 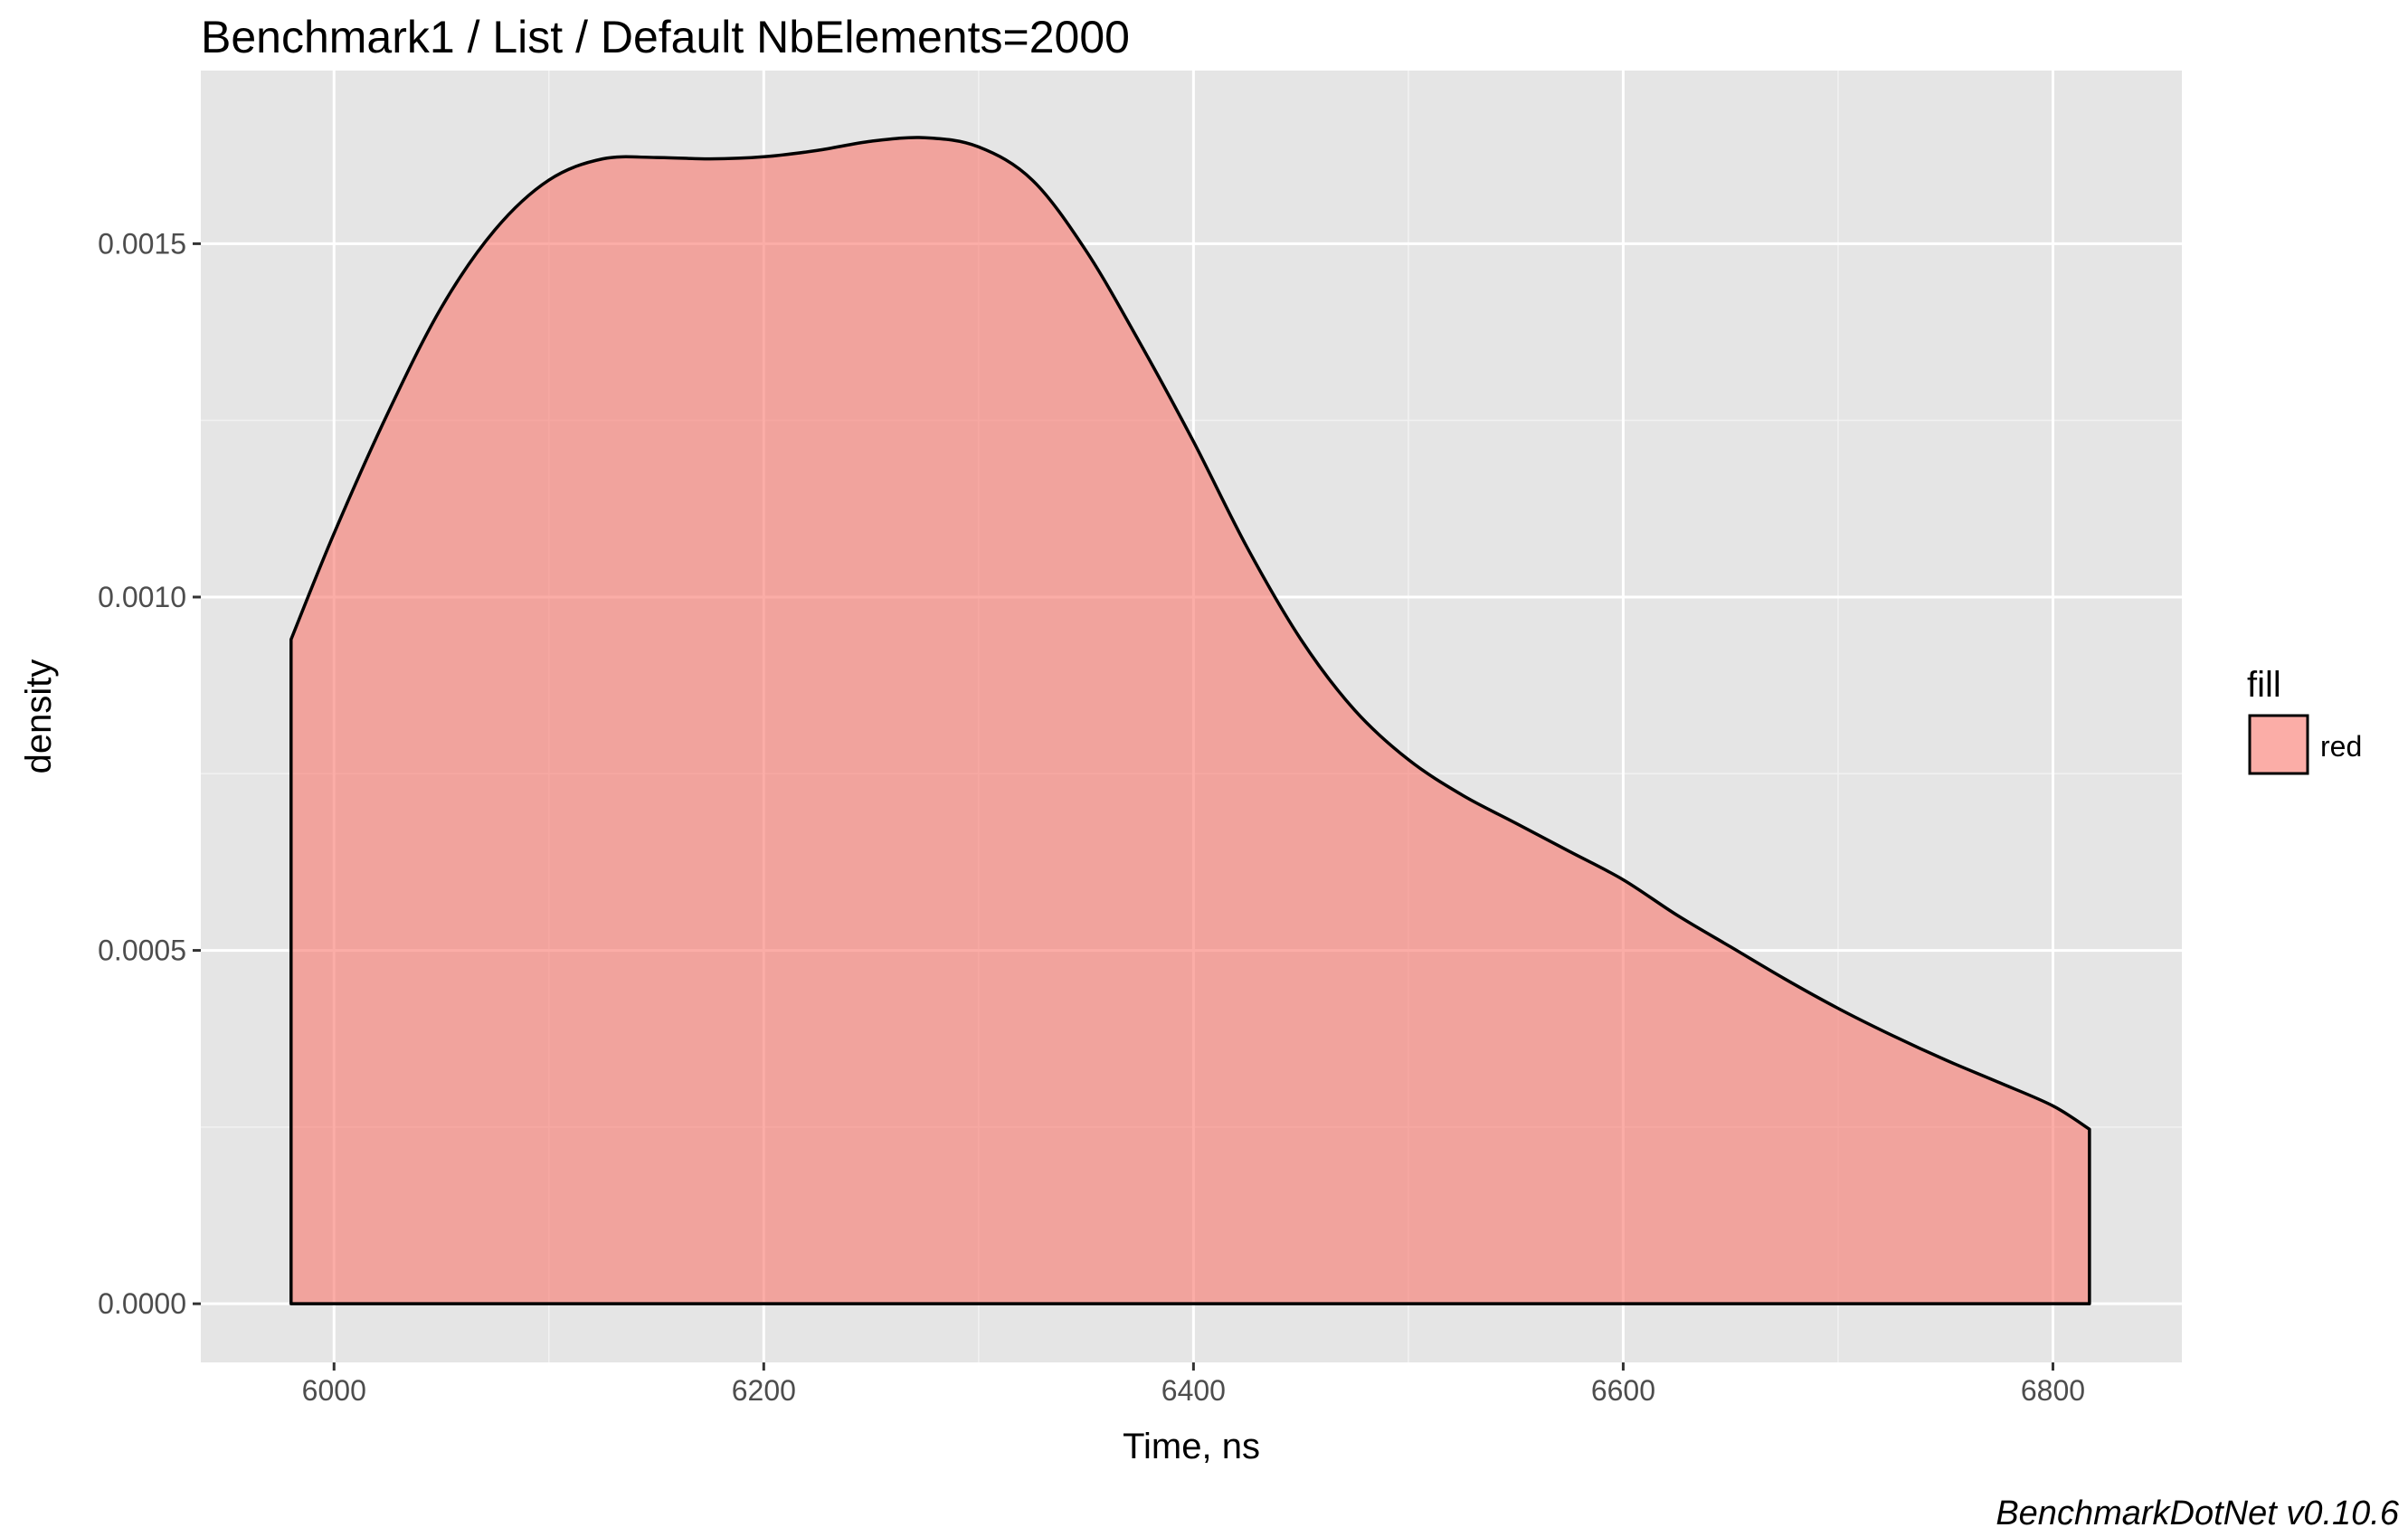 What do you see at coordinates (764, 1390) in the screenshot?
I see `x-tick-label: 6200` at bounding box center [764, 1390].